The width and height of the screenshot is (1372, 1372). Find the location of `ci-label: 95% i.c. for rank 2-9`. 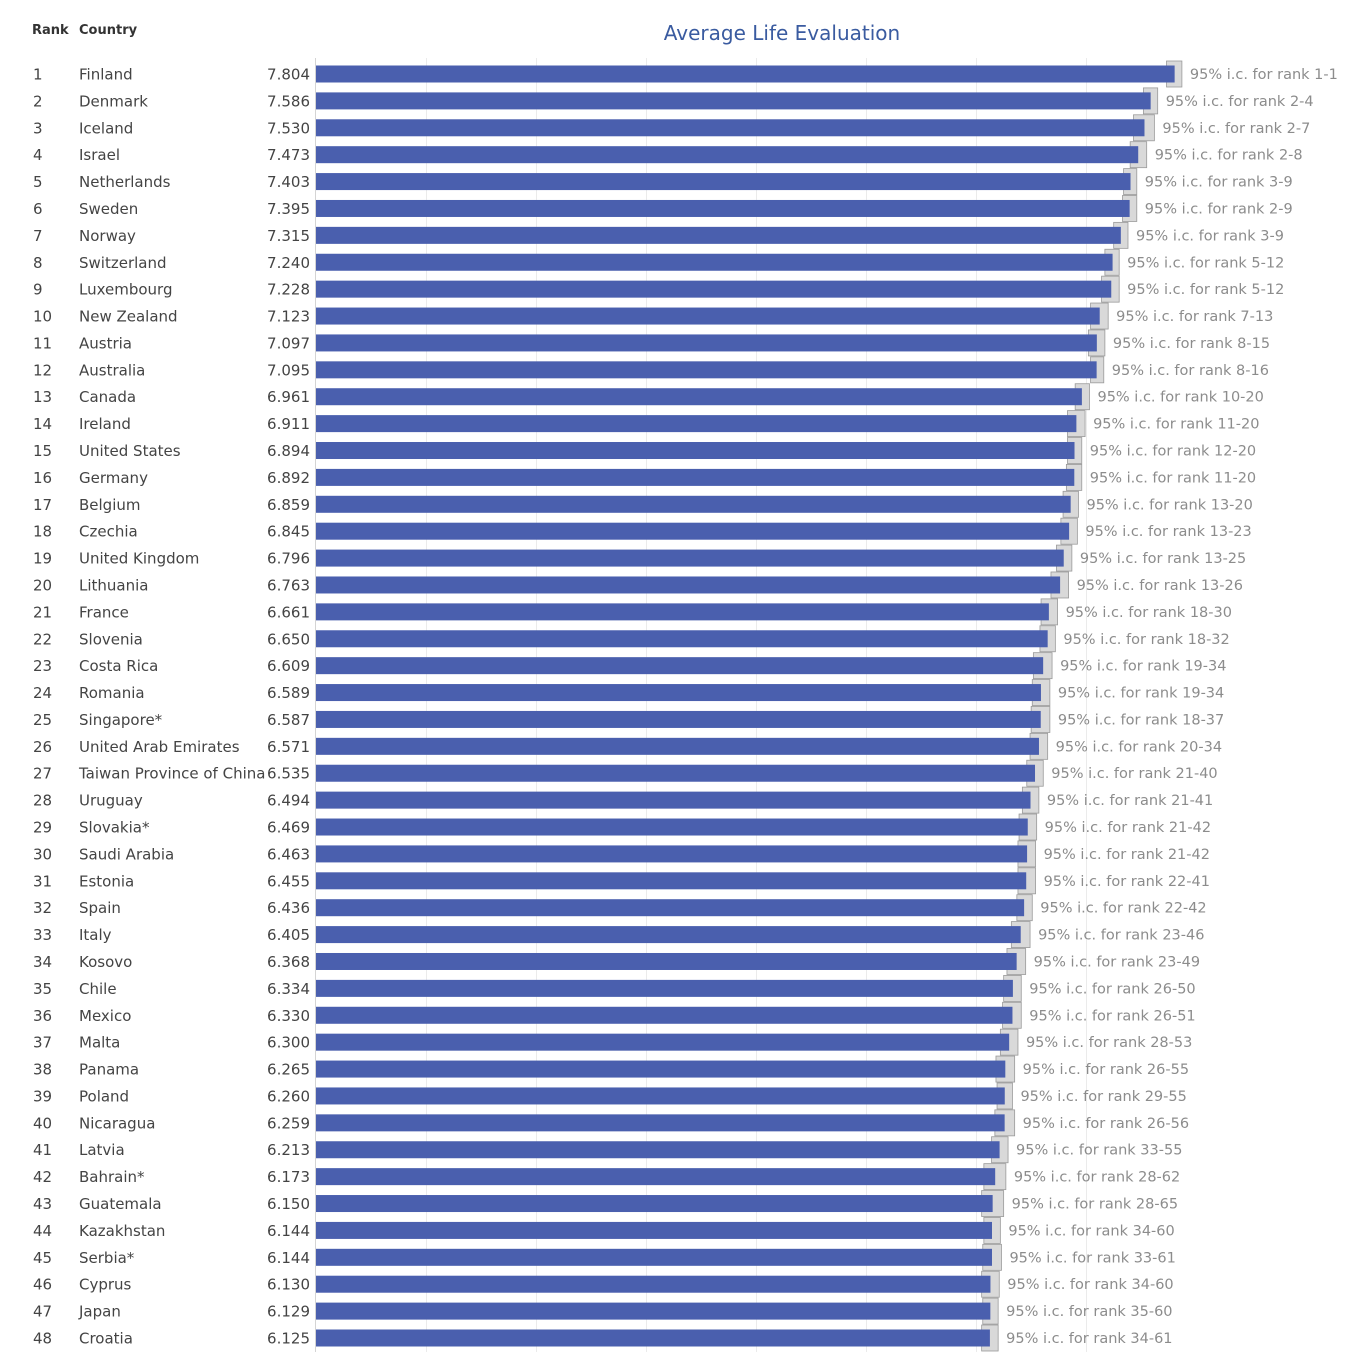

ci-label: 95% i.c. for rank 2-9 is located at coordinates (1219, 209).